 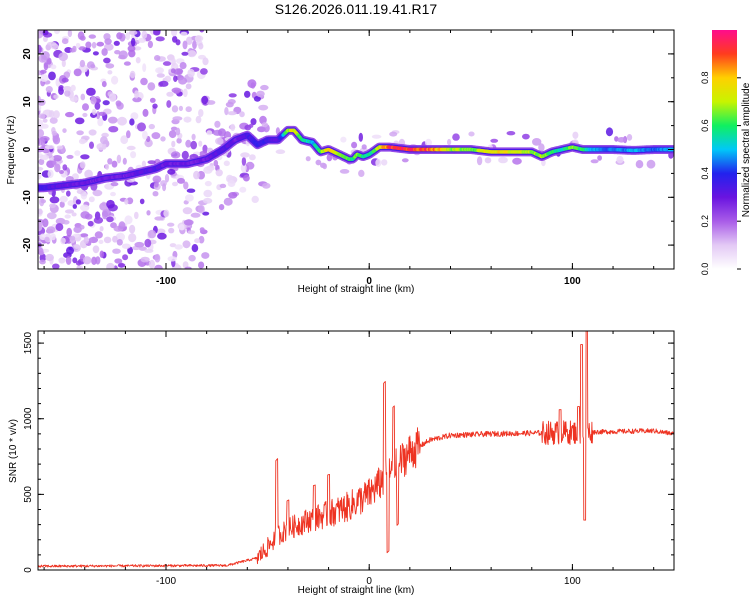 What do you see at coordinates (28, 570) in the screenshot?
I see `y-tick-label: 0` at bounding box center [28, 570].